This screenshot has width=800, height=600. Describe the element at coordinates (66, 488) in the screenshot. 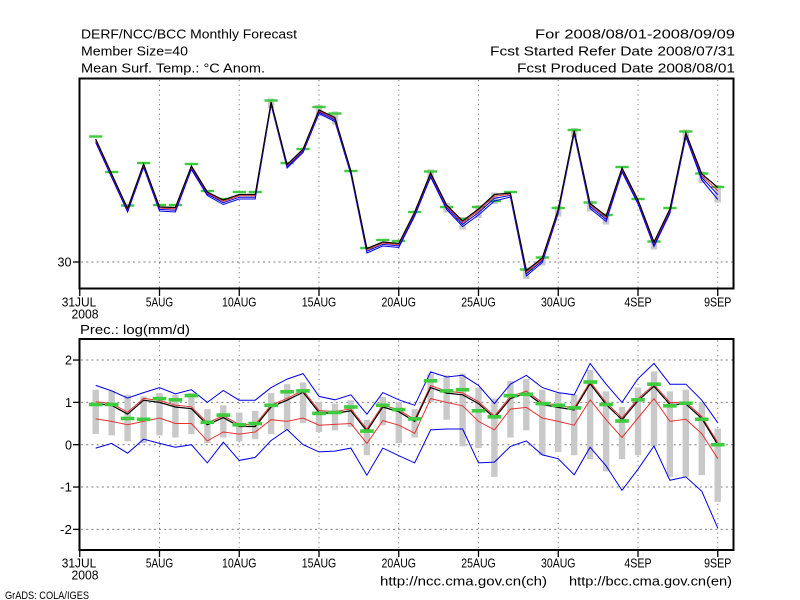

I see `svg-text: -1` at that location.